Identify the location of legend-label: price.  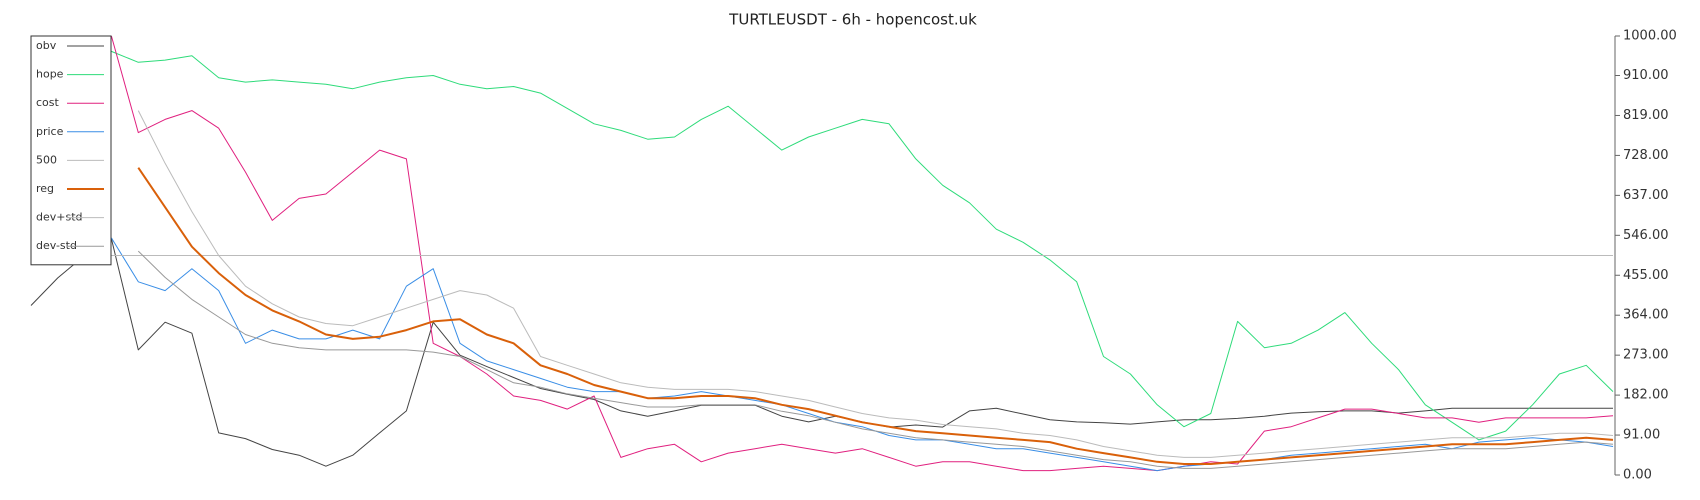
(50, 131).